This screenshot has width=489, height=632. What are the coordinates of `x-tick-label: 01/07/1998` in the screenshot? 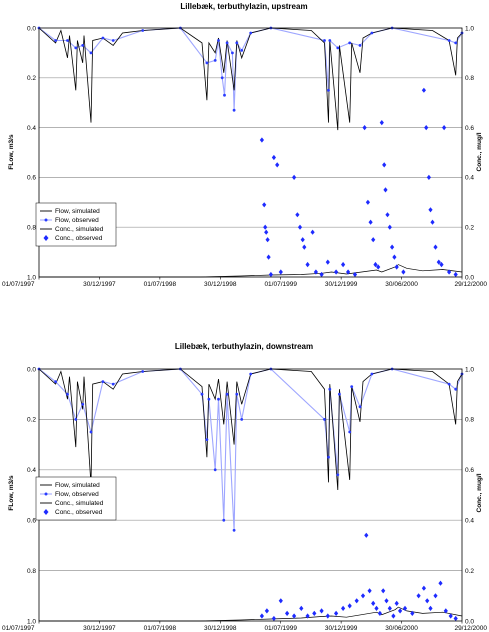 It's located at (160, 628).